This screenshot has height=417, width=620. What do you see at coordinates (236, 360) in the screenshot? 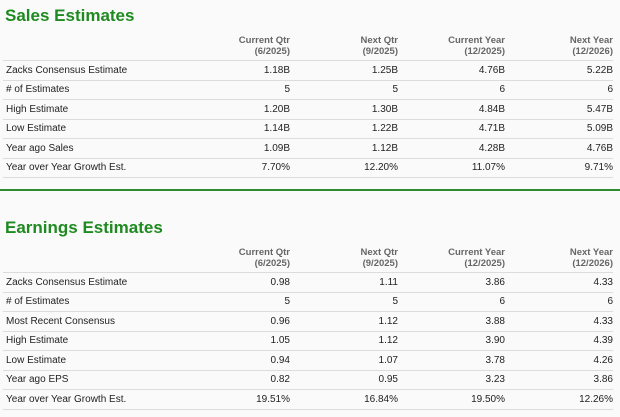
I see `cell-value: 0.94` at bounding box center [236, 360].